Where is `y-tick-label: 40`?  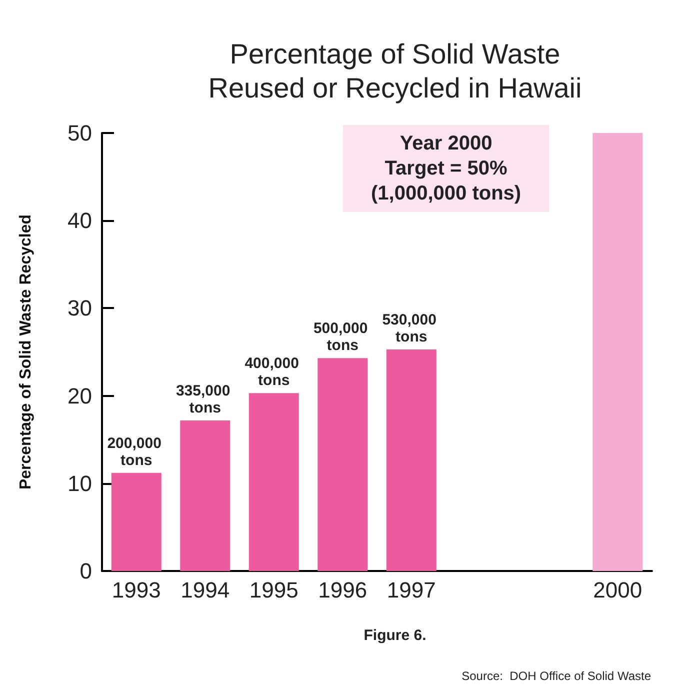 y-tick-label: 40 is located at coordinates (80, 221).